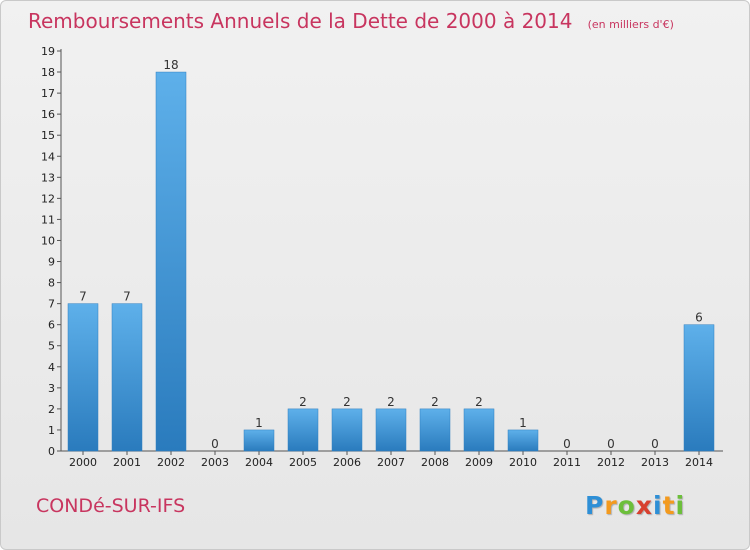 This screenshot has width=750, height=550. What do you see at coordinates (699, 462) in the screenshot?
I see `x-tick-label: 2014` at bounding box center [699, 462].